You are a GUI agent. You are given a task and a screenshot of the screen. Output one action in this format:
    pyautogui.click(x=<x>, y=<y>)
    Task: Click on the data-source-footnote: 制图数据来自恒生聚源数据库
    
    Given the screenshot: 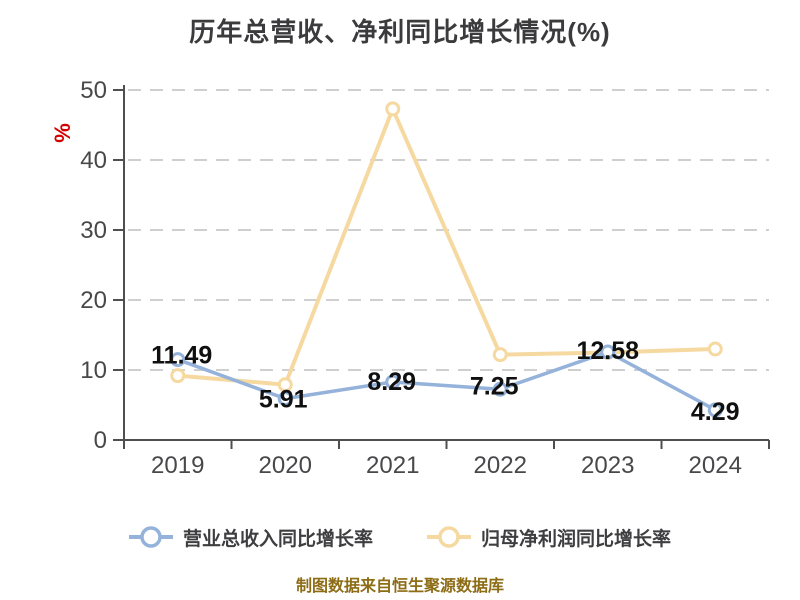 What is the action you would take?
    pyautogui.click(x=399, y=586)
    